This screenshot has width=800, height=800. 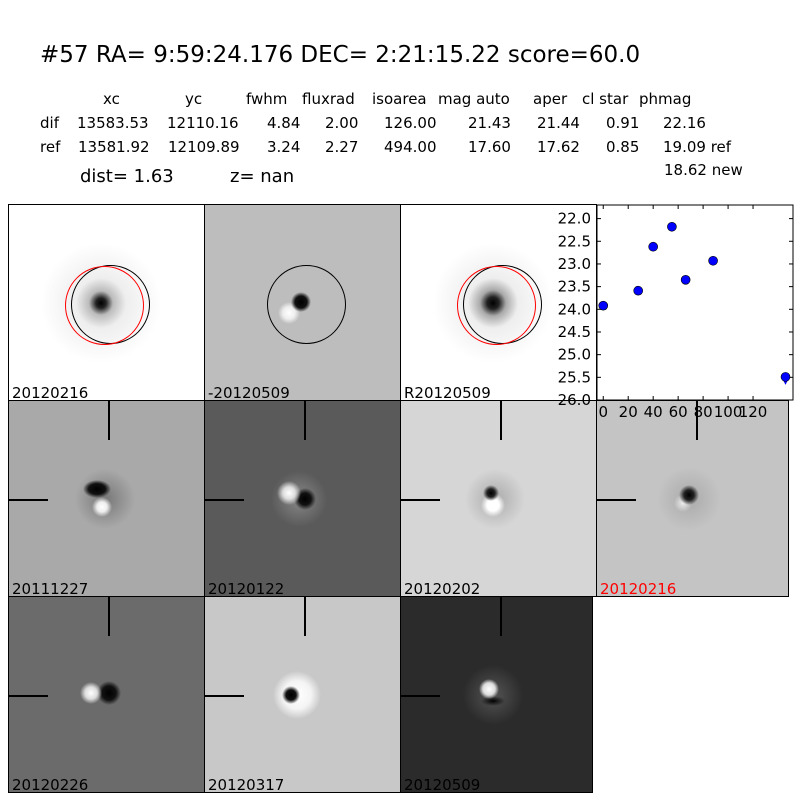 What do you see at coordinates (113, 123) in the screenshot?
I see `table-cell: 13583.53` at bounding box center [113, 123].